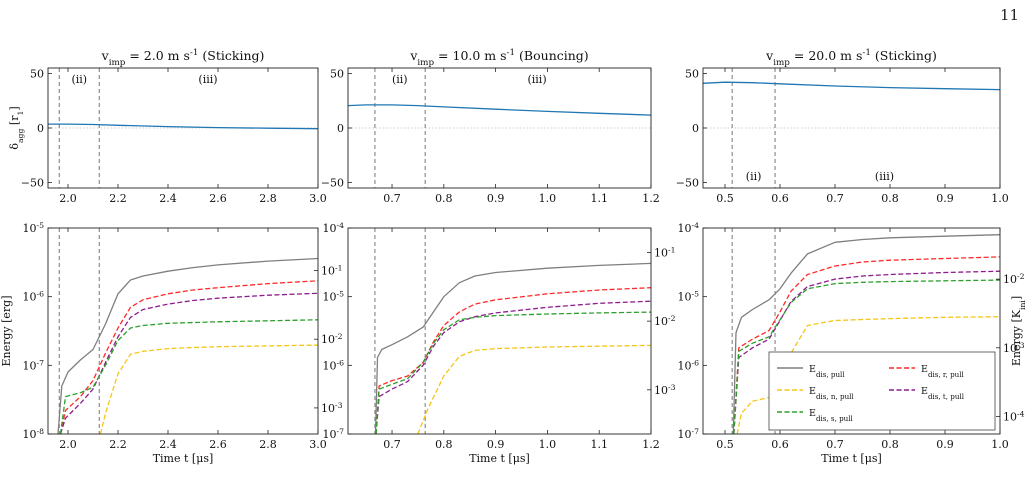 Image resolution: width=1029 pixels, height=492 pixels. Describe the element at coordinates (1018, 331) in the screenshot. I see `right-y-axis-label: Energy [Kini]` at that location.